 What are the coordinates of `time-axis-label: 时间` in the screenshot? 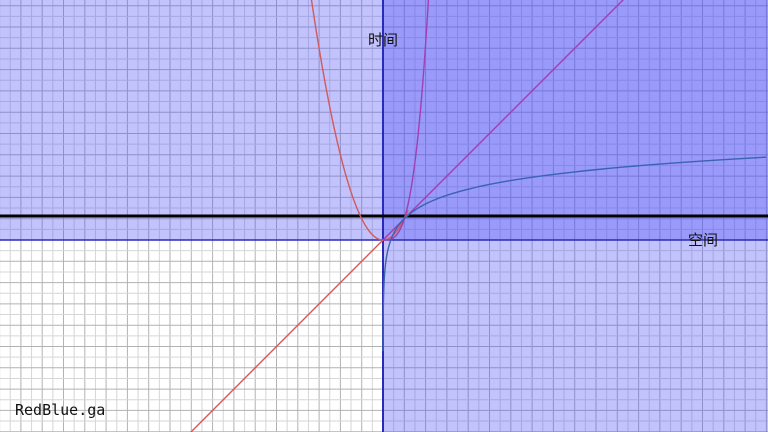 It's located at (383, 40).